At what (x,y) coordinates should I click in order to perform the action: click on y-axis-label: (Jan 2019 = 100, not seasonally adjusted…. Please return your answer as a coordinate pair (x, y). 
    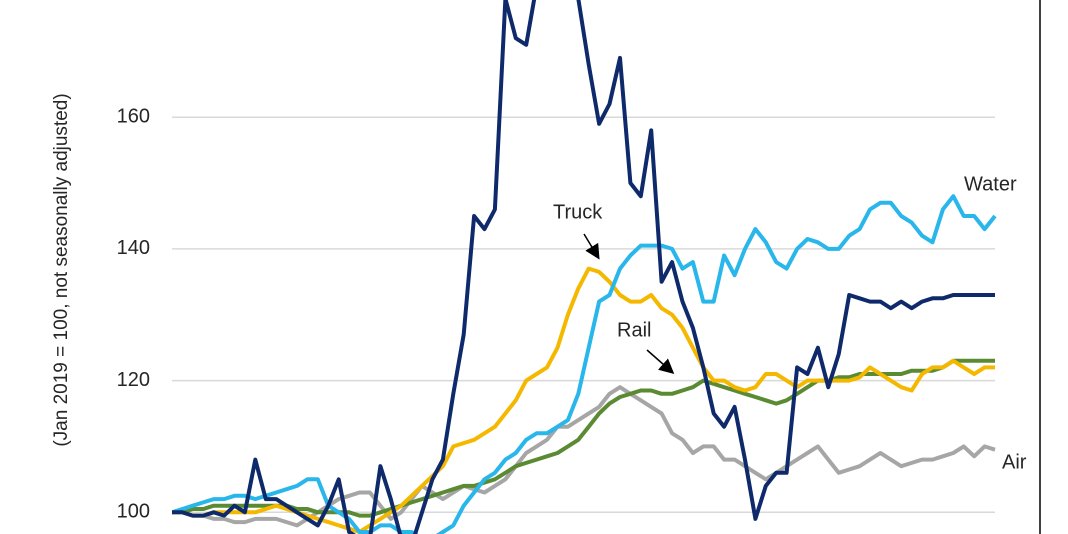
    Looking at the image, I should click on (61, 269).